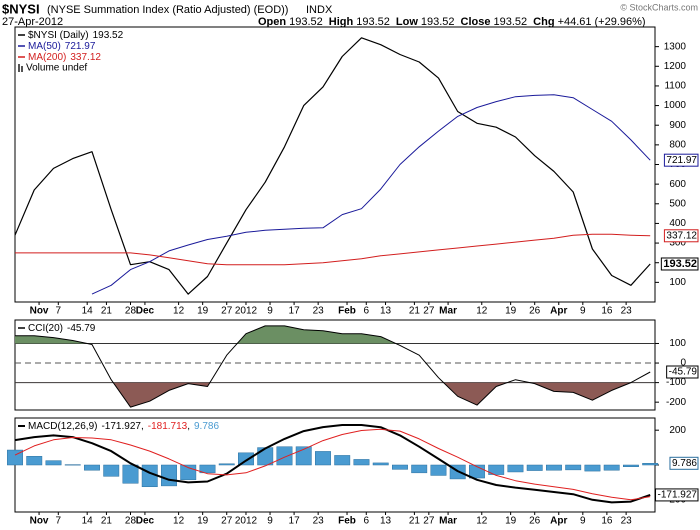 Image resolution: width=700 pixels, height=530 pixels. Describe the element at coordinates (85, 57) in the screenshot. I see `legend-value: 337.12` at that location.